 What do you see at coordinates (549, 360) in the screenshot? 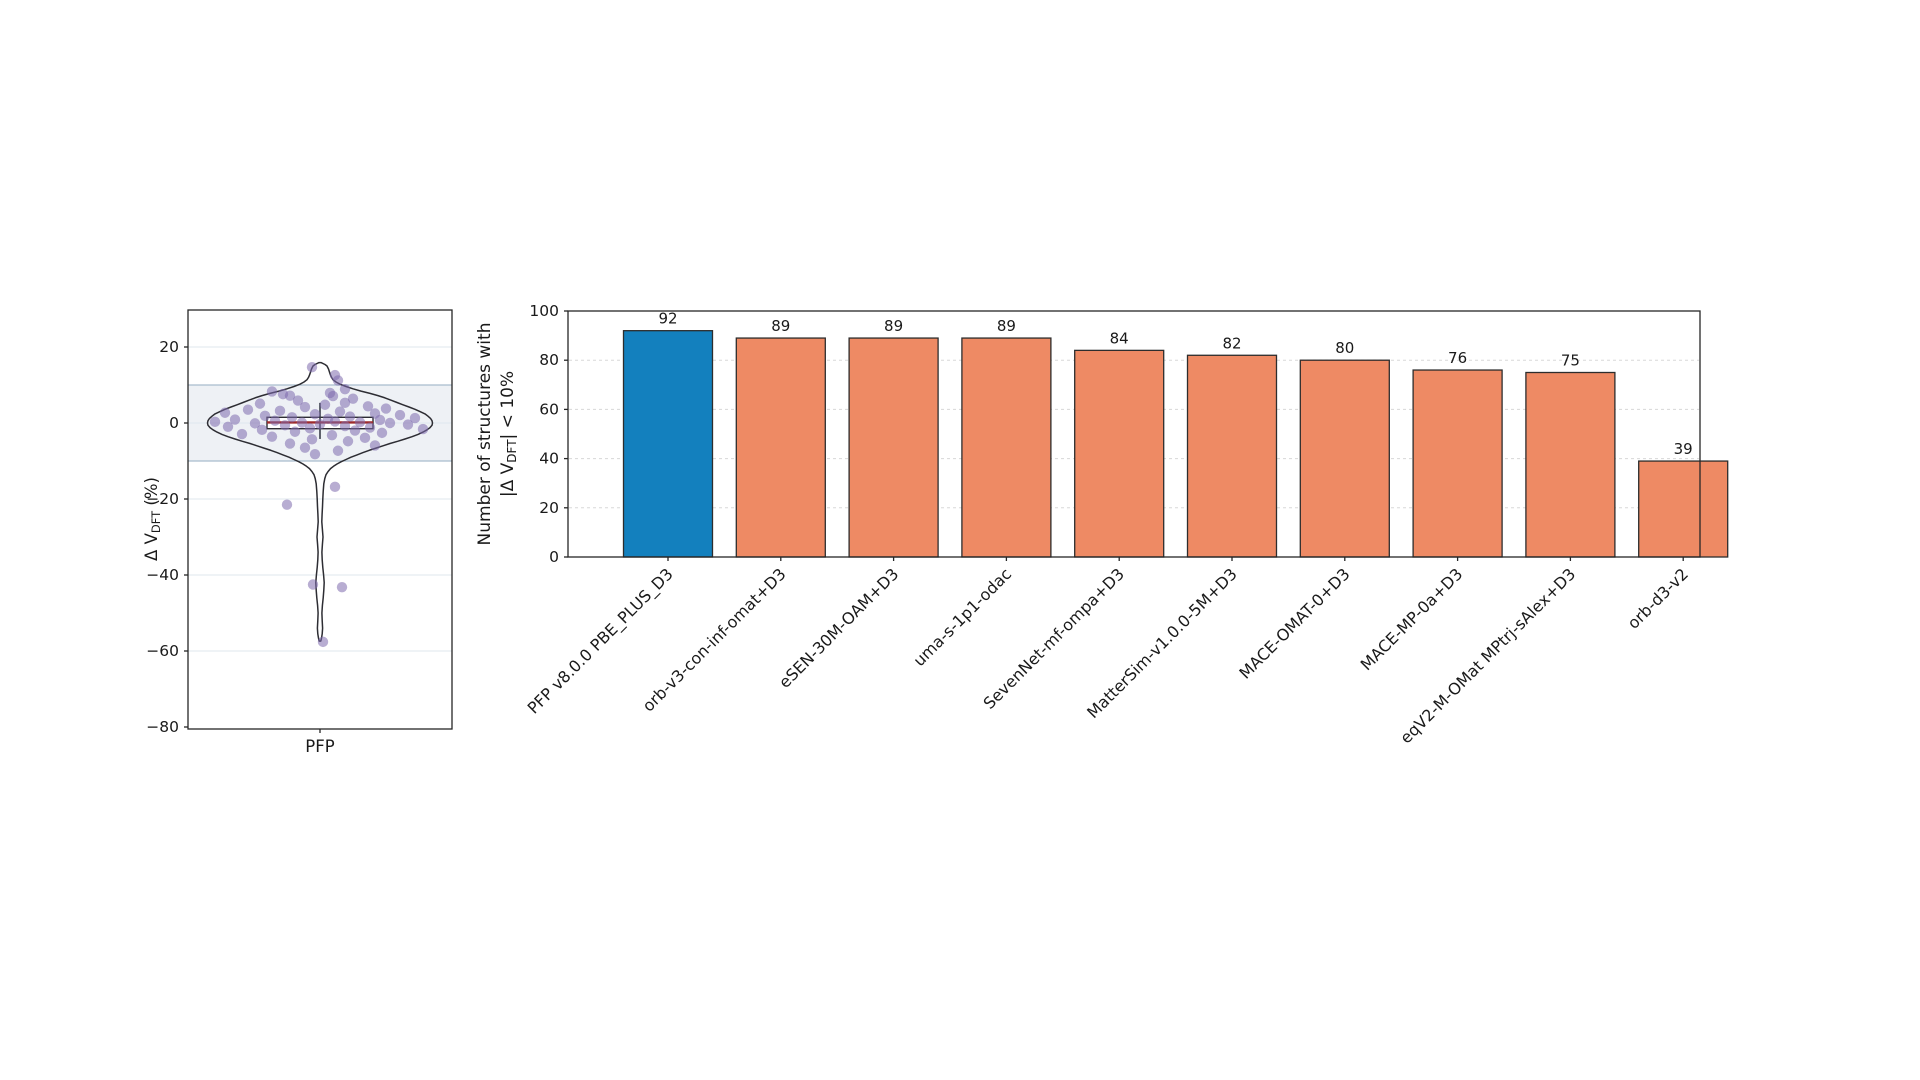
I see `y-tick-label: 80` at bounding box center [549, 360].